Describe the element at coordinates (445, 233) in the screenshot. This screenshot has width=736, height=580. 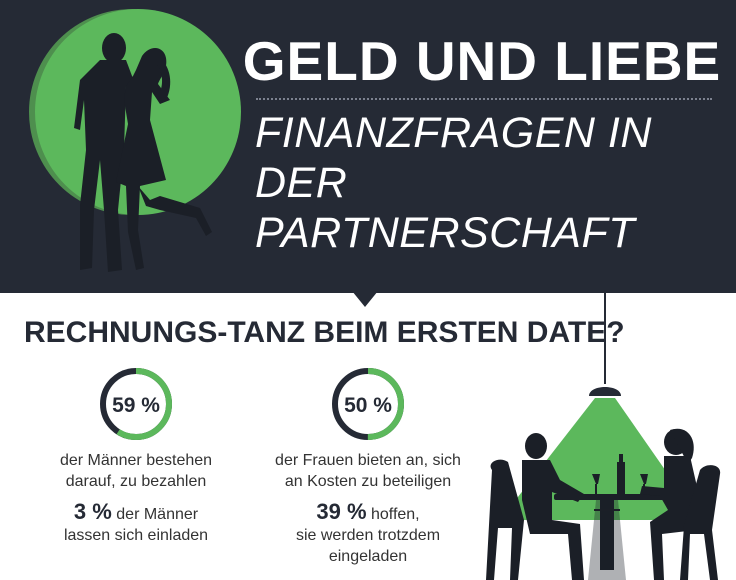
I see `subtitle-line-2: PARTNERSCHAFT` at that location.